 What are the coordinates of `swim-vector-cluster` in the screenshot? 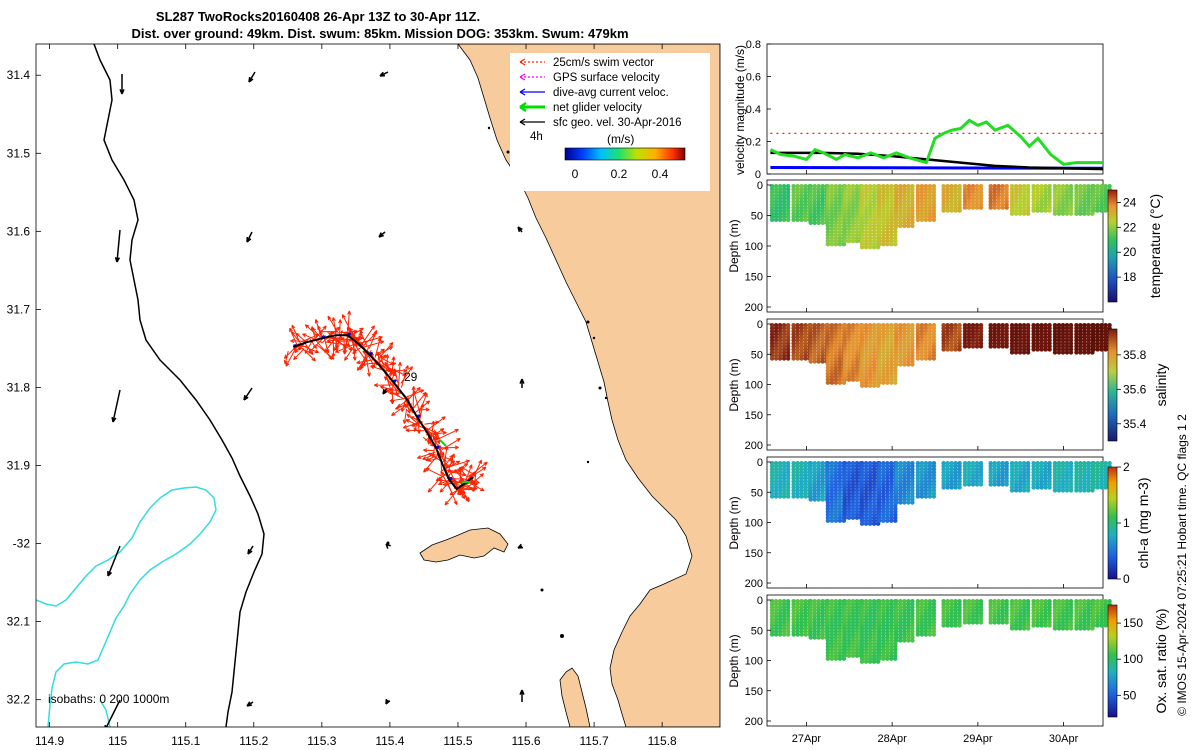 It's located at (385, 408).